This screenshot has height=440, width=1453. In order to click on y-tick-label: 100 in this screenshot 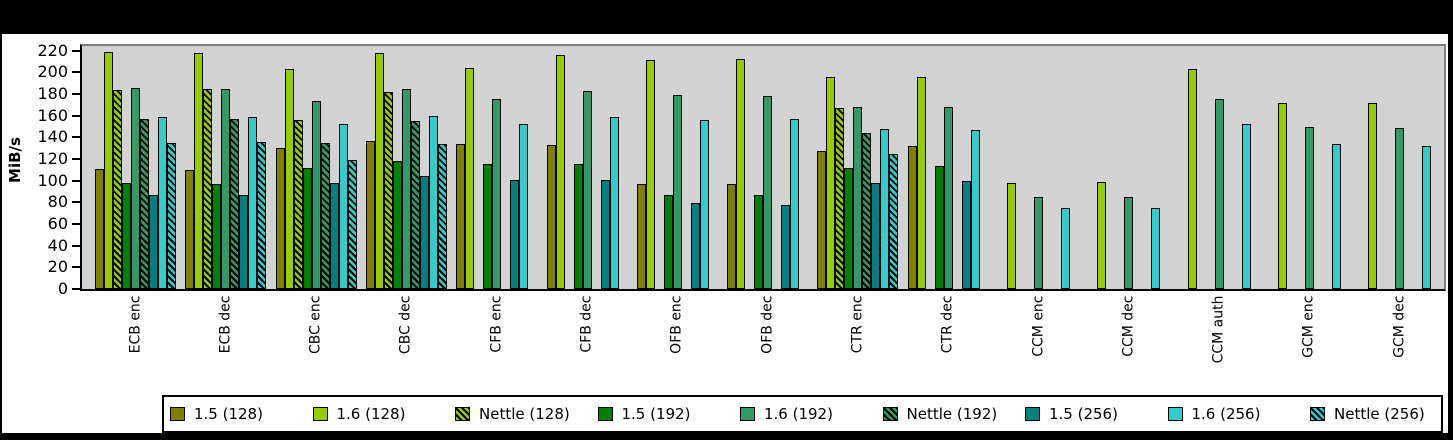, I will do `click(52, 180)`.